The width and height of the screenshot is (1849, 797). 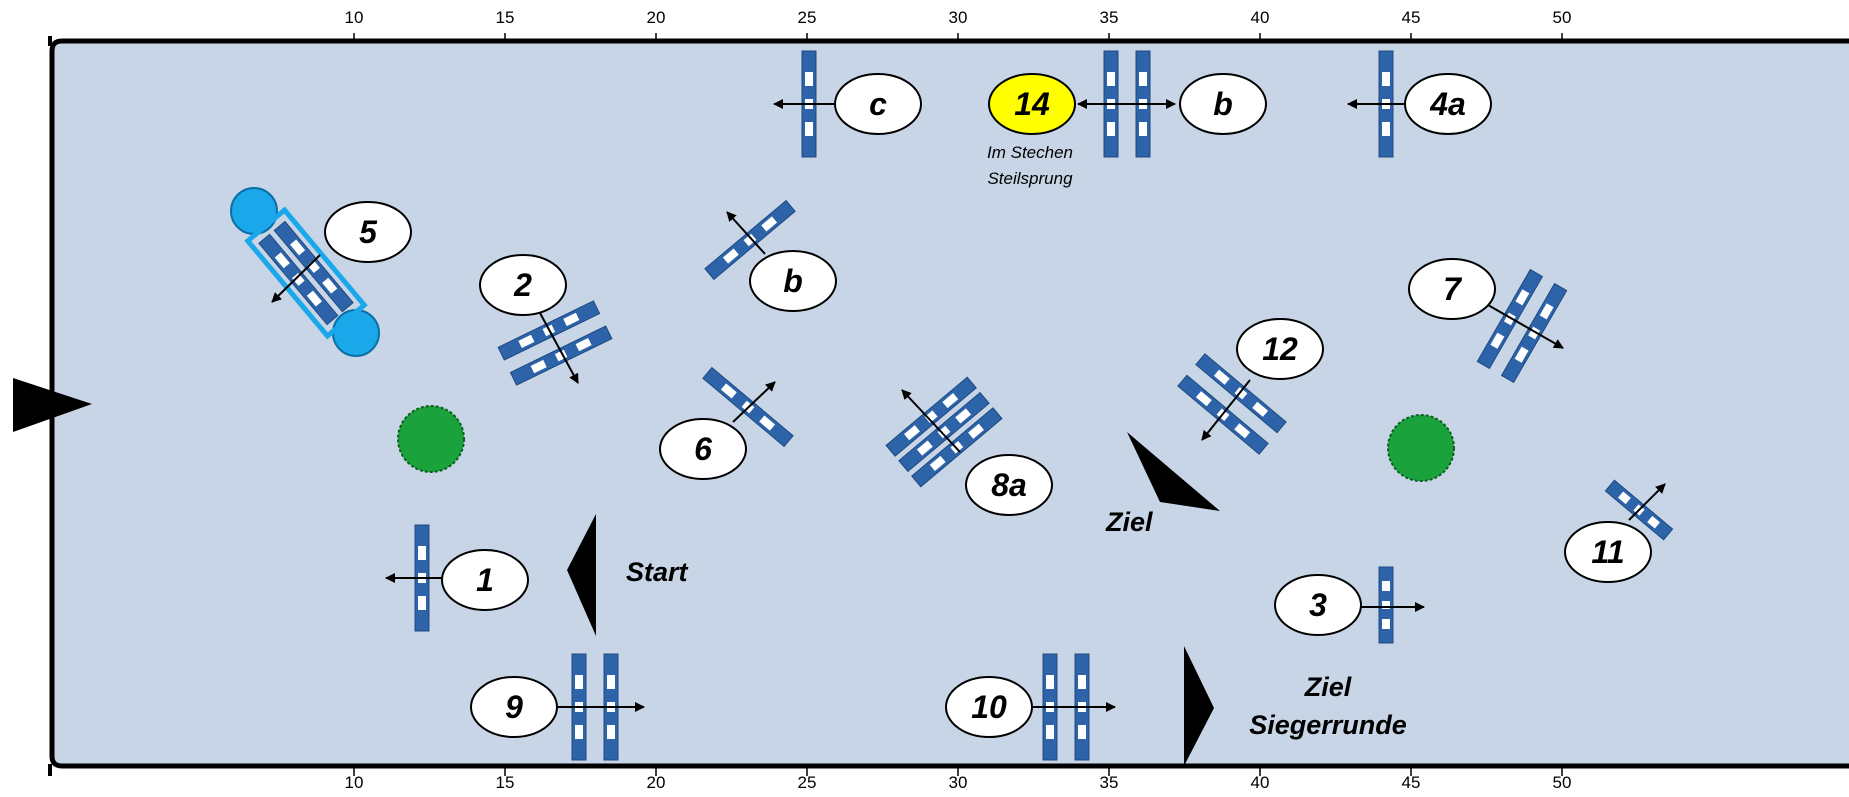 What do you see at coordinates (1030, 152) in the screenshot?
I see `jumpoff-note: Im Stechen` at bounding box center [1030, 152].